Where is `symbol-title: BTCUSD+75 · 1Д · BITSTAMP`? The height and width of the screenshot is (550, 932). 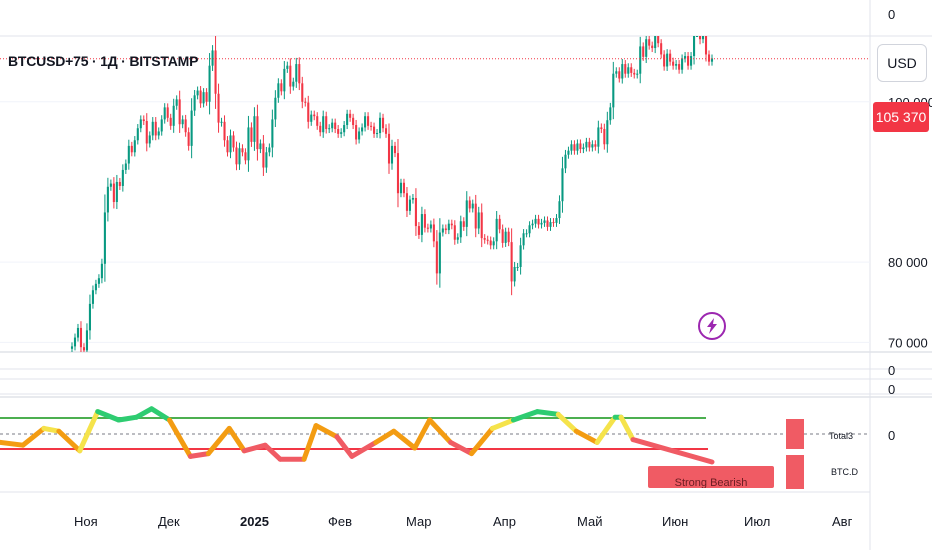 symbol-title: BTCUSD+75 · 1Д · BITSTAMP is located at coordinates (103, 61).